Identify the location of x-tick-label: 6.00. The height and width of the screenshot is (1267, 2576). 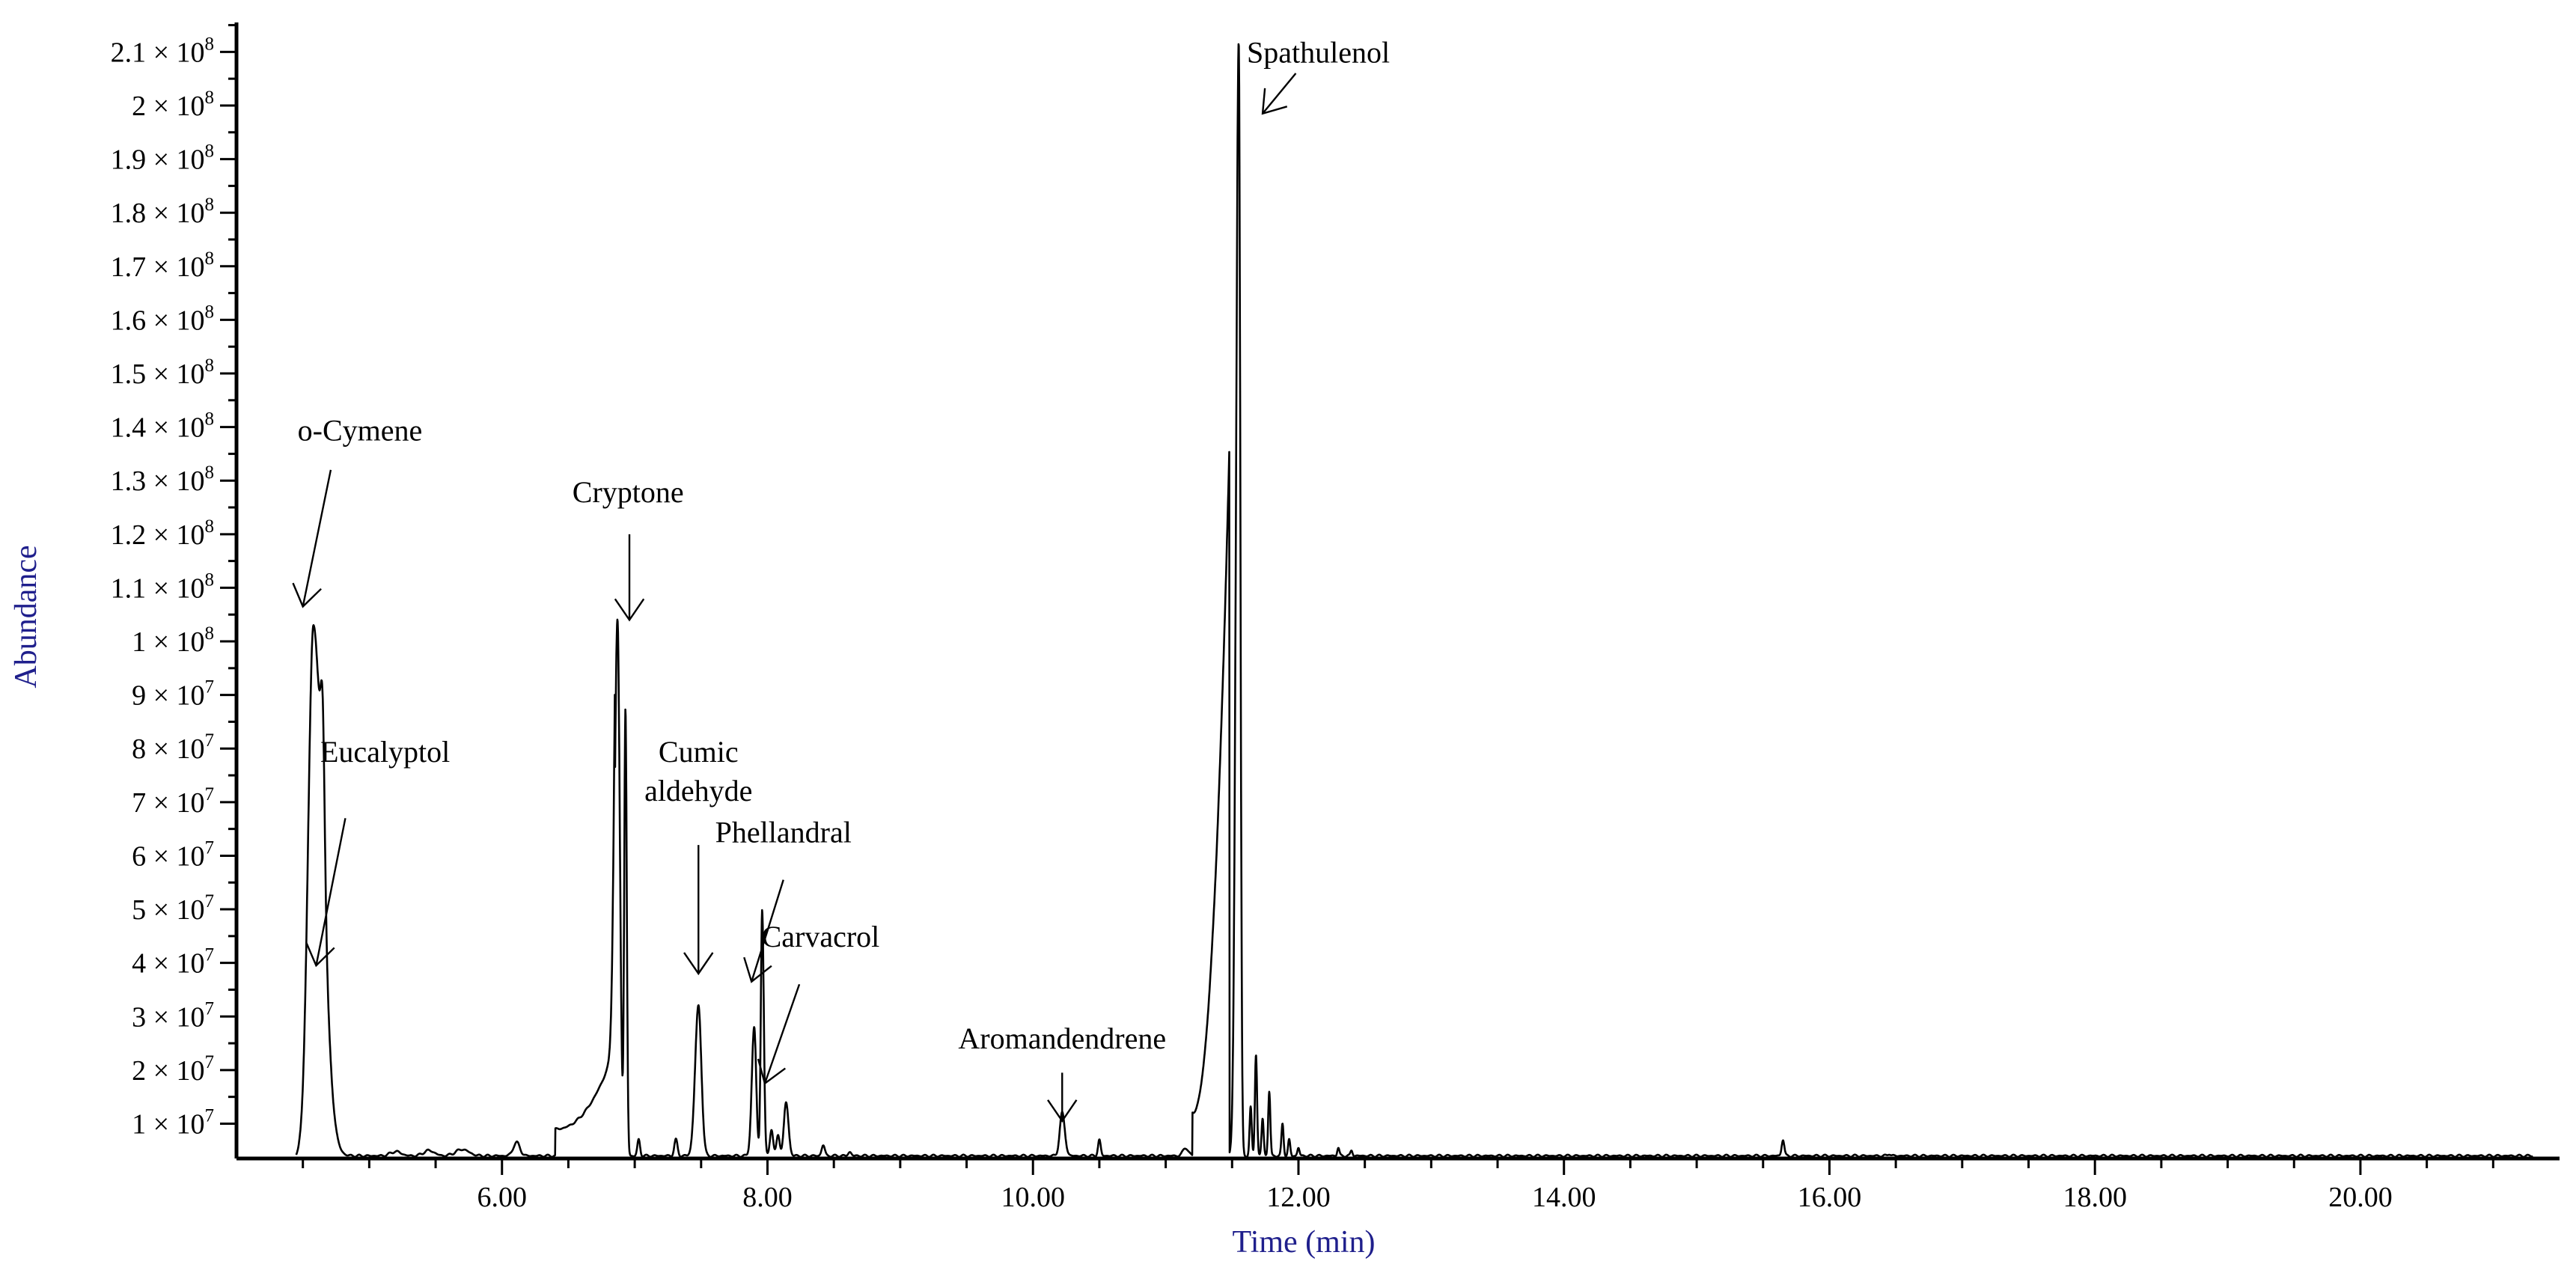
(502, 1197).